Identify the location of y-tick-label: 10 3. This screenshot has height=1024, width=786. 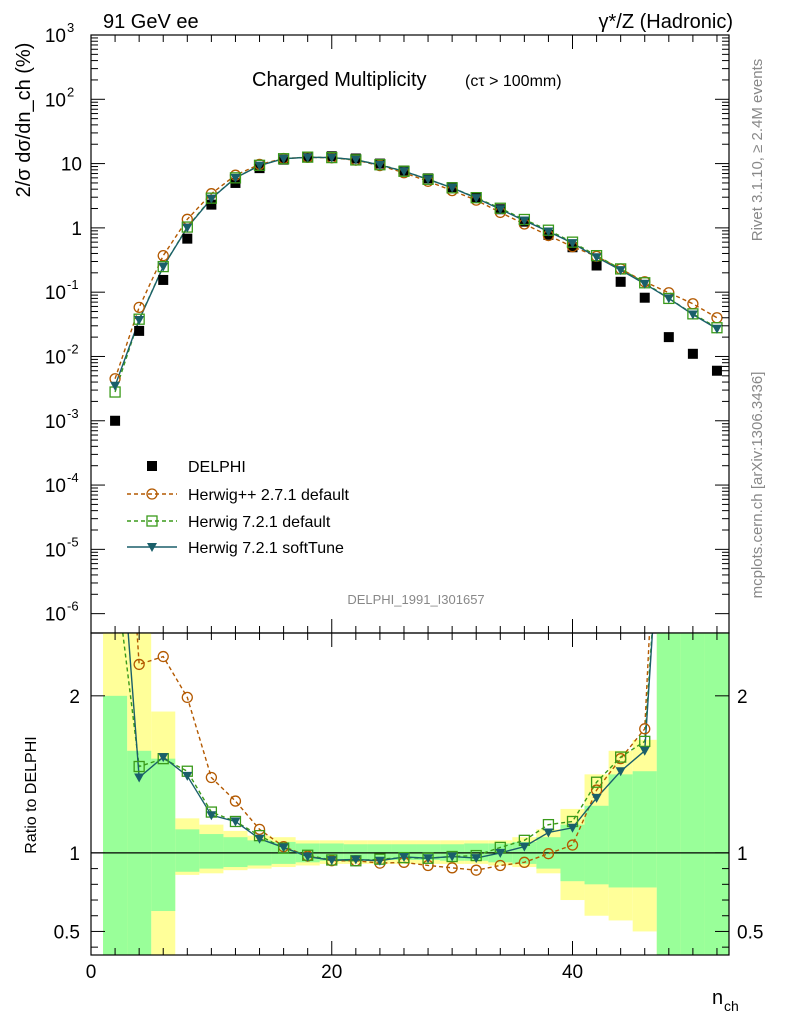
(59, 33).